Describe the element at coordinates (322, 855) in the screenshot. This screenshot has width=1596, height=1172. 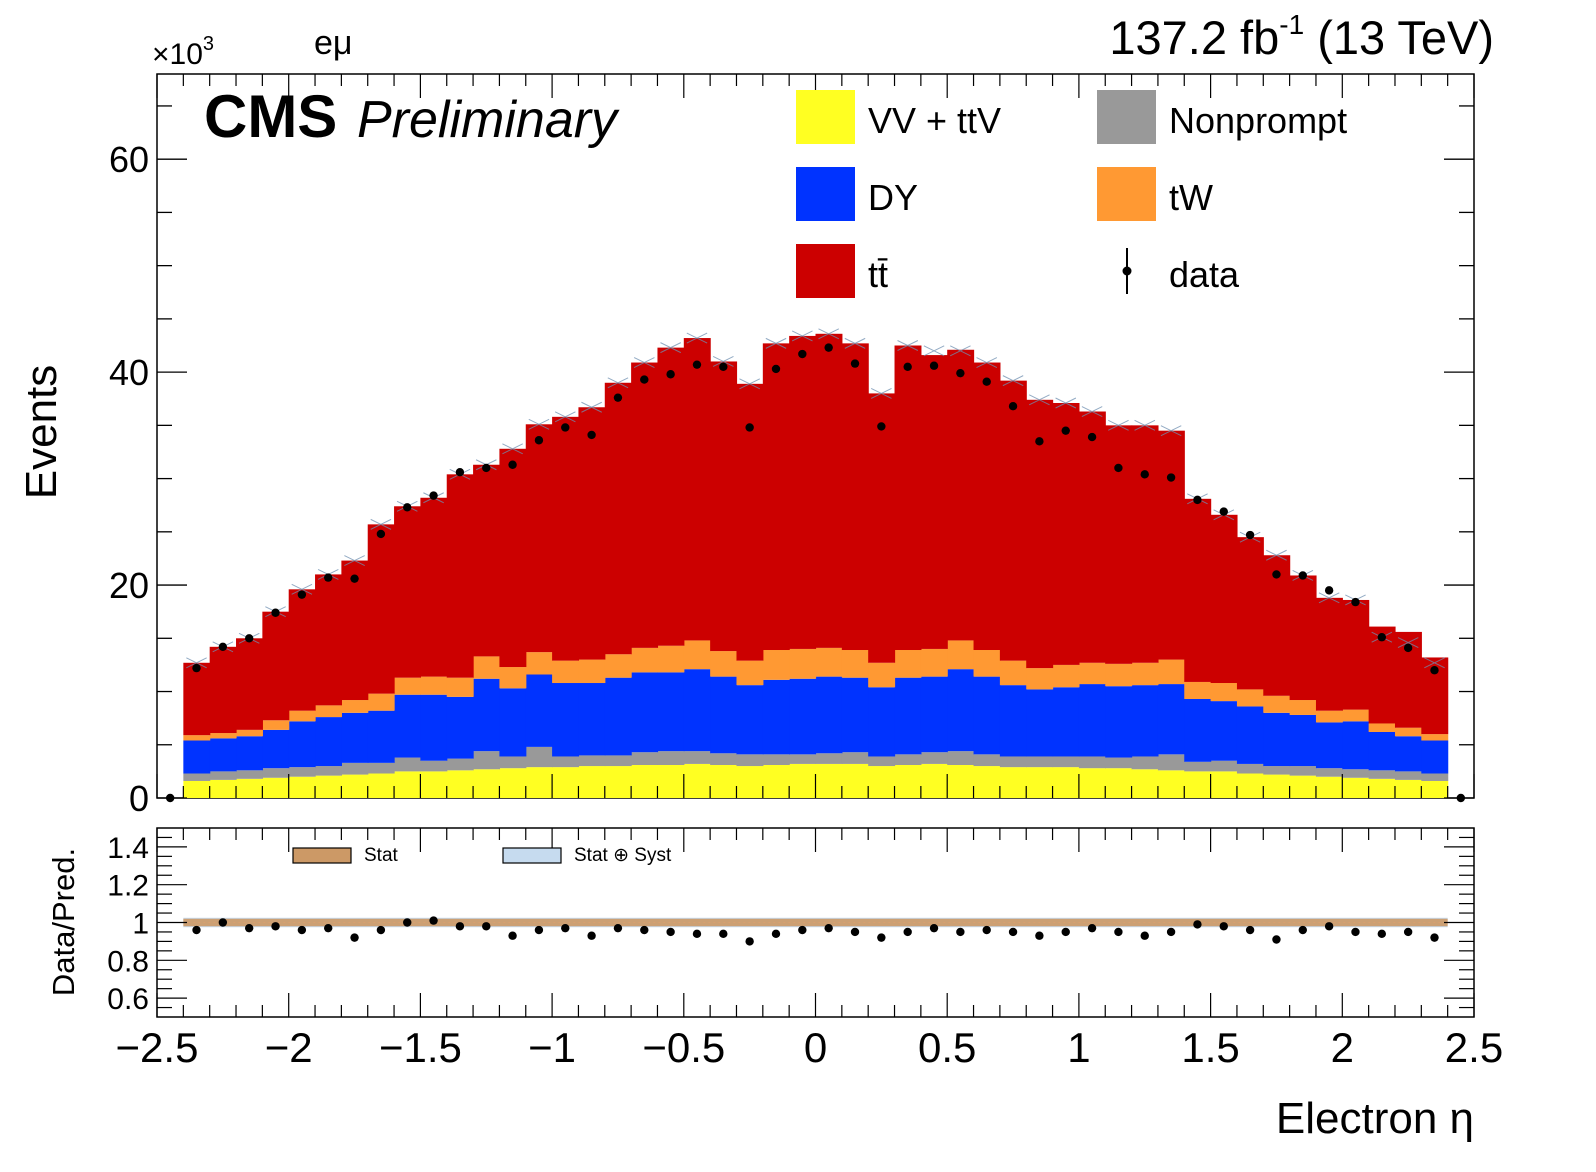
I see `ratio-legend-swatch` at that location.